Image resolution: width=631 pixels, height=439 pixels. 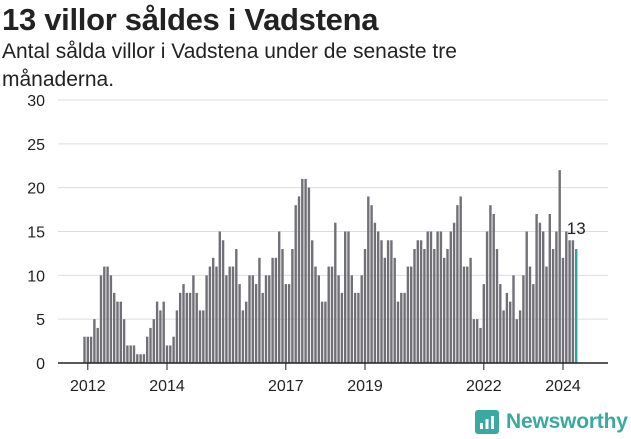 I want to click on x-tick-label: 2022, so click(x=484, y=386).